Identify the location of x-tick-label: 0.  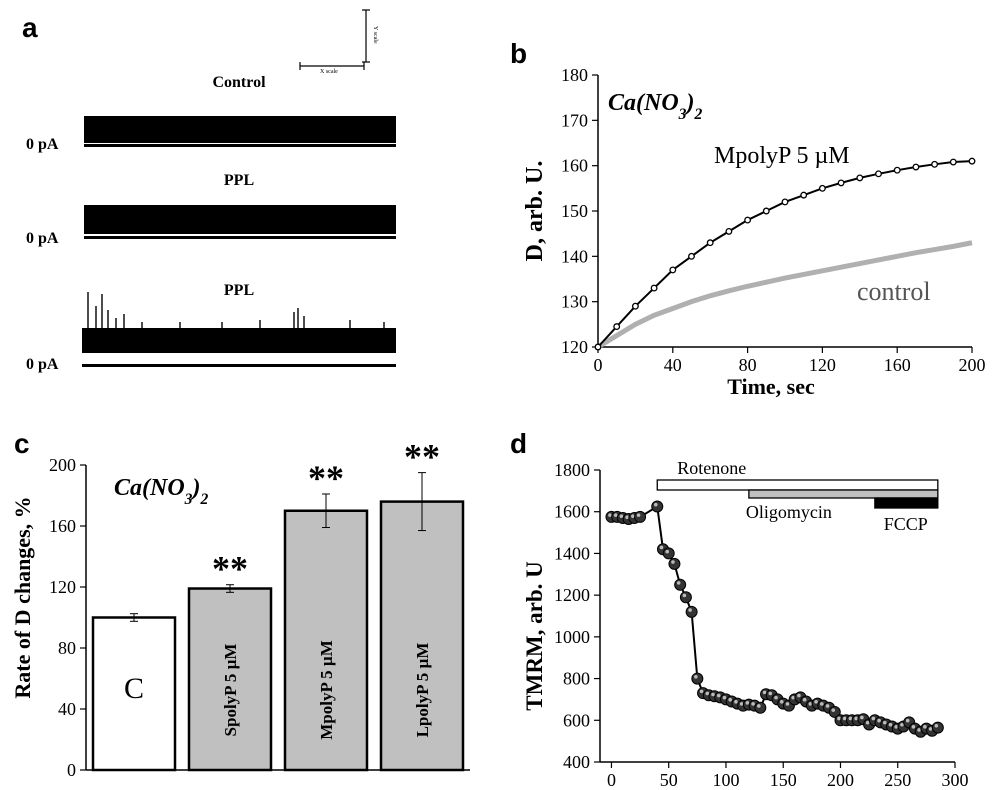
(598, 365).